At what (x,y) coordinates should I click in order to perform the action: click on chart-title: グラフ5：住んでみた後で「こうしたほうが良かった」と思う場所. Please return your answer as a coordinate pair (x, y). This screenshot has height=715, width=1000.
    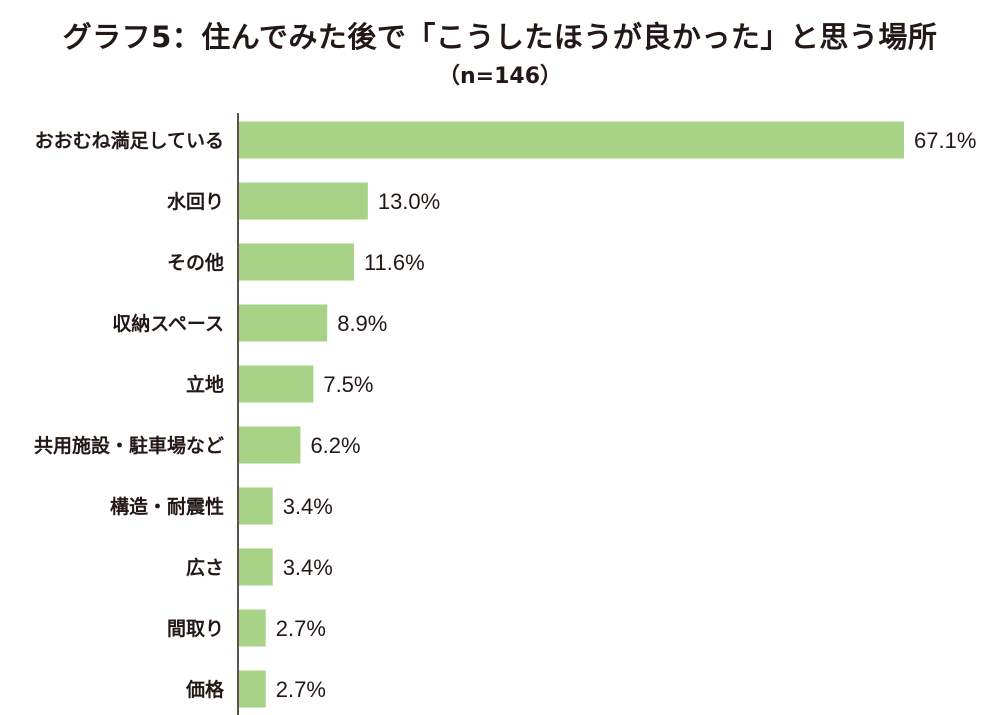
    Looking at the image, I should click on (500, 37).